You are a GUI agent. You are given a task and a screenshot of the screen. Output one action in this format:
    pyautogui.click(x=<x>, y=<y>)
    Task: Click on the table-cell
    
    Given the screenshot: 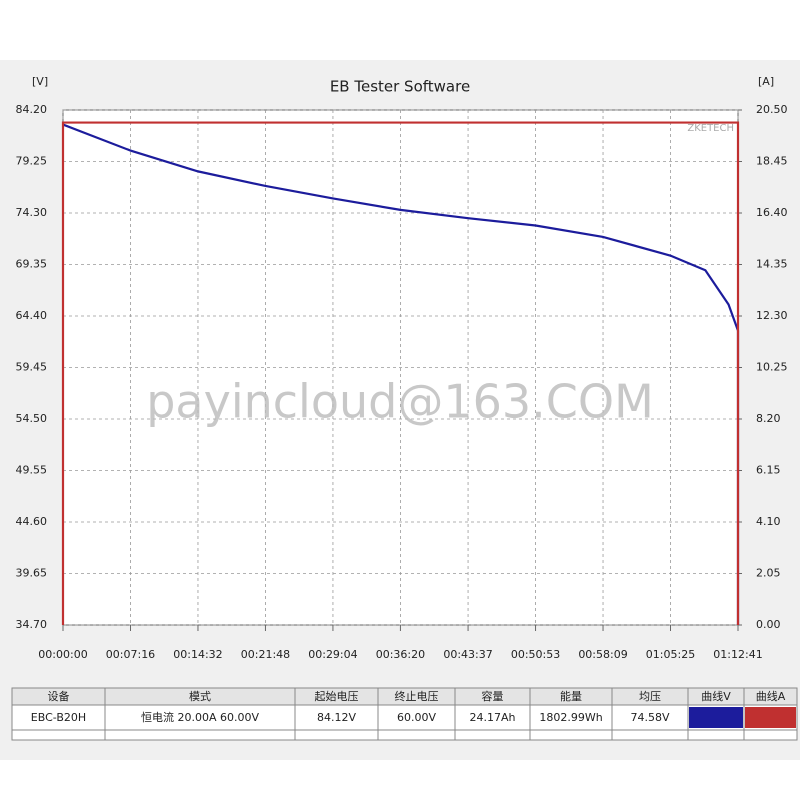 What is the action you would take?
    pyautogui.click(x=770, y=735)
    